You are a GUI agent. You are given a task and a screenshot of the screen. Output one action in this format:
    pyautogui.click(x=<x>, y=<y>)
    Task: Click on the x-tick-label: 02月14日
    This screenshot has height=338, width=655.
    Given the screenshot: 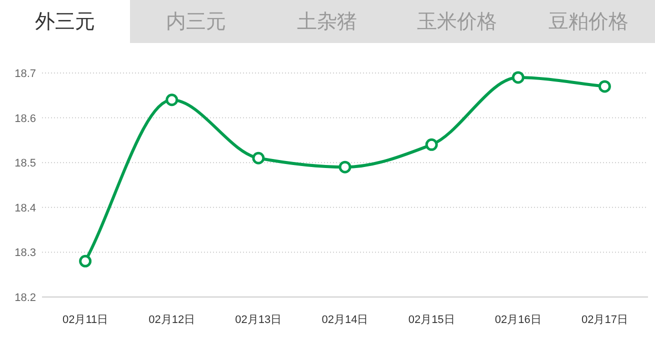 What is the action you would take?
    pyautogui.click(x=345, y=320)
    